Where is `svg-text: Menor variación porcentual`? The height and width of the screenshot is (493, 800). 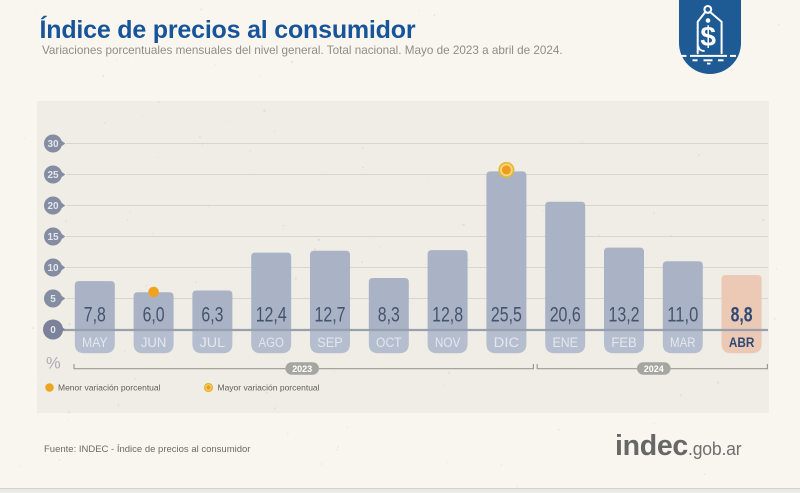
svg-text: Menor variación porcentual is located at coordinates (109, 388).